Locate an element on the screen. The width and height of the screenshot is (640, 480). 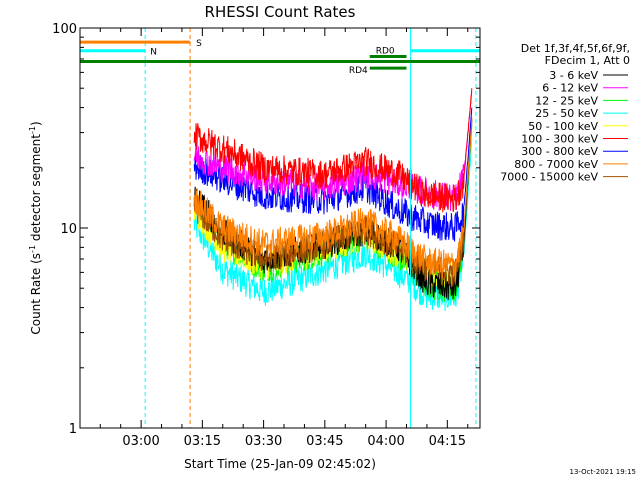
x-tick-label: 03:00 is located at coordinates (140, 441).